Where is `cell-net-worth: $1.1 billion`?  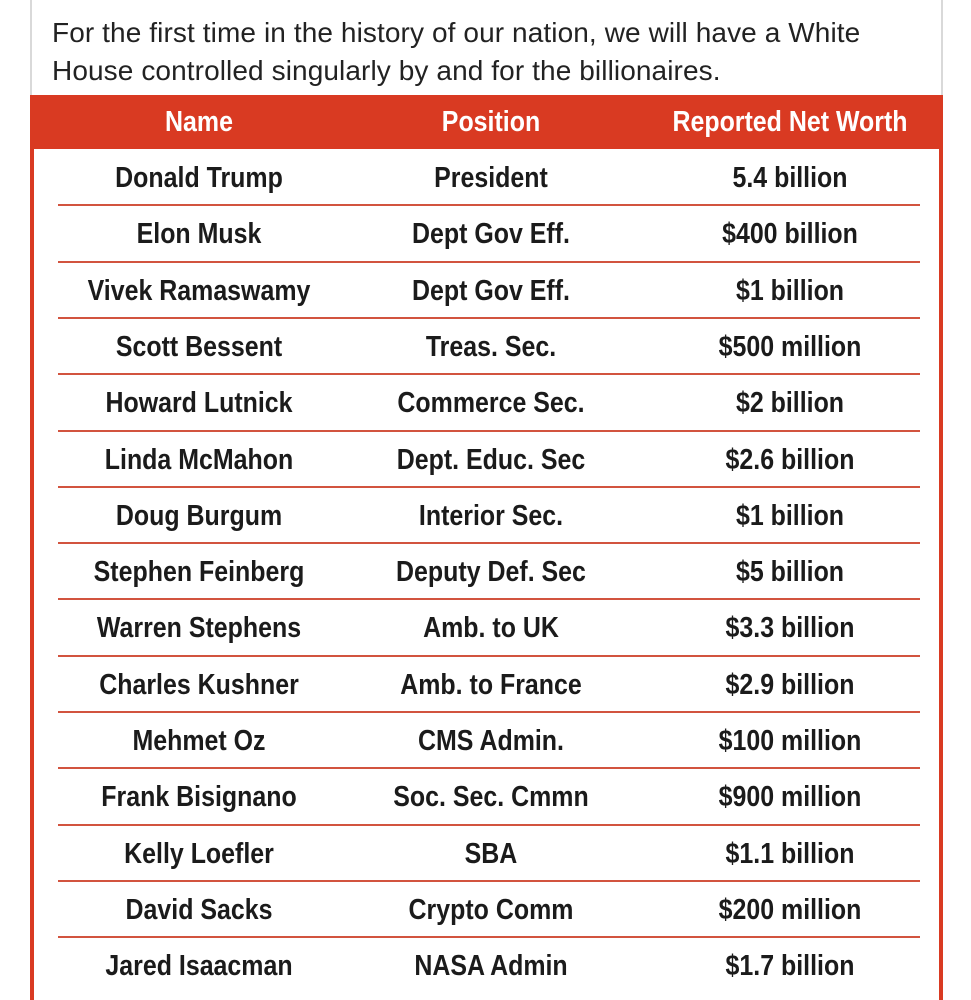
cell-net-worth: $1.1 billion is located at coordinates (790, 853).